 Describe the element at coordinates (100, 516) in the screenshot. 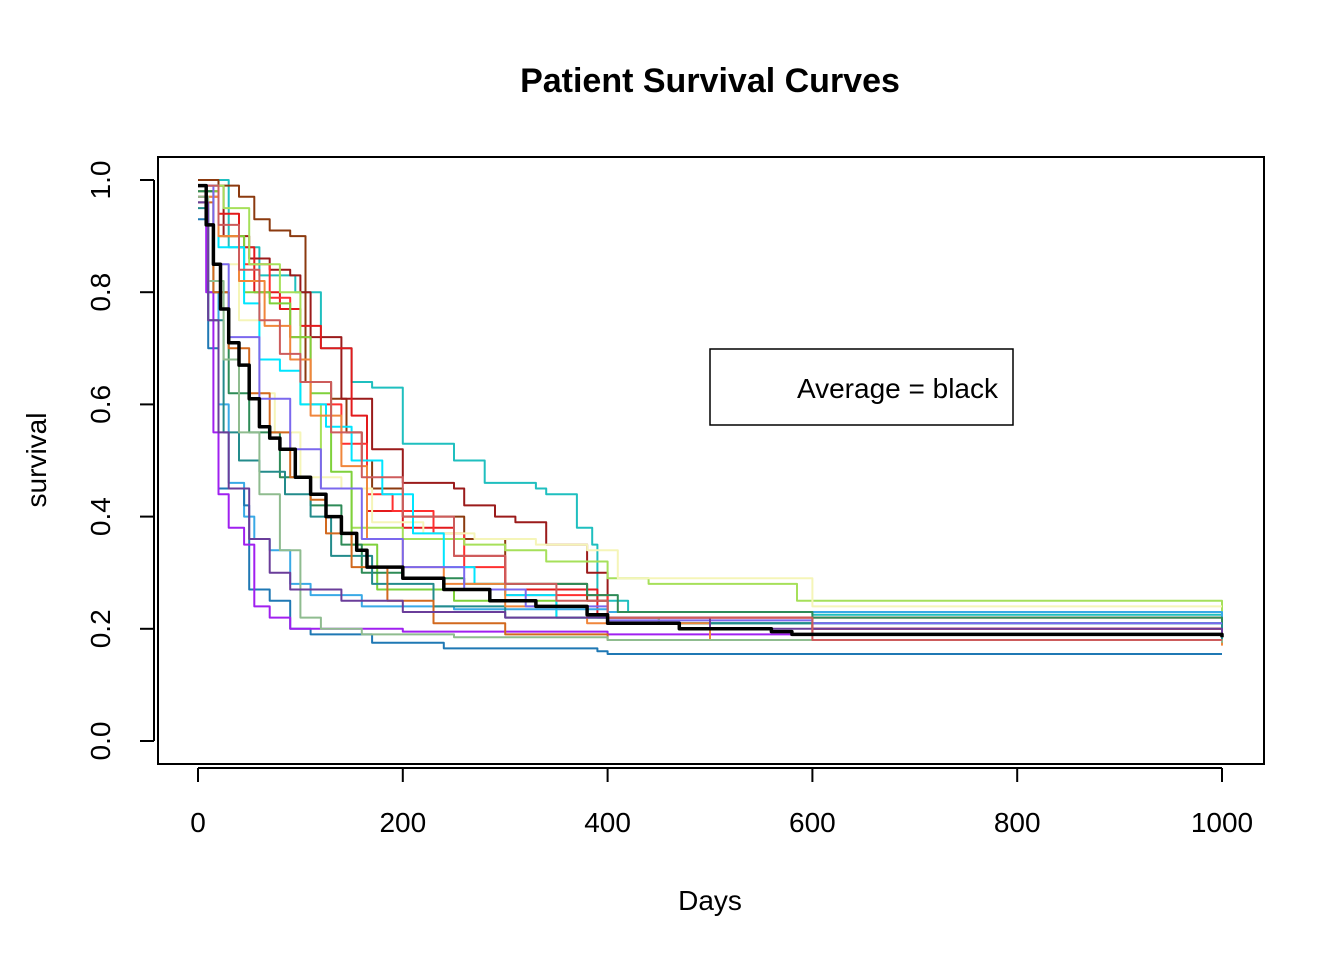

I see `y-tick-label: 0.4` at that location.